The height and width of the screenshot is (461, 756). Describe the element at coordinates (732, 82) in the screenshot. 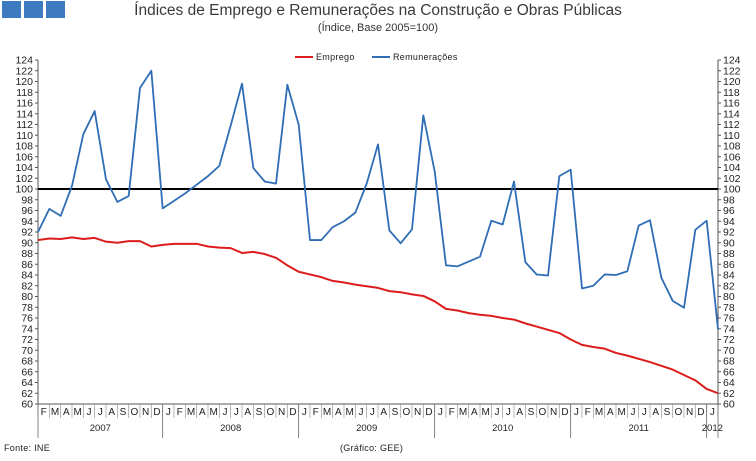

I see `y-tick-label-right: 120` at that location.